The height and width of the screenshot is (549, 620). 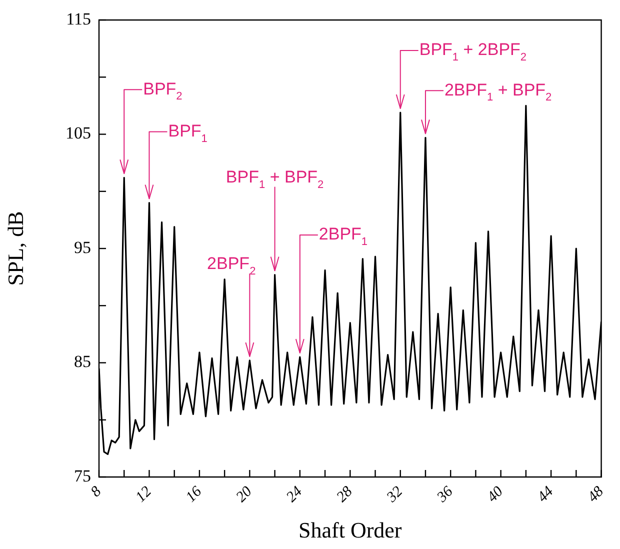 What do you see at coordinates (546, 494) in the screenshot?
I see `x-tick-label: 44` at bounding box center [546, 494].